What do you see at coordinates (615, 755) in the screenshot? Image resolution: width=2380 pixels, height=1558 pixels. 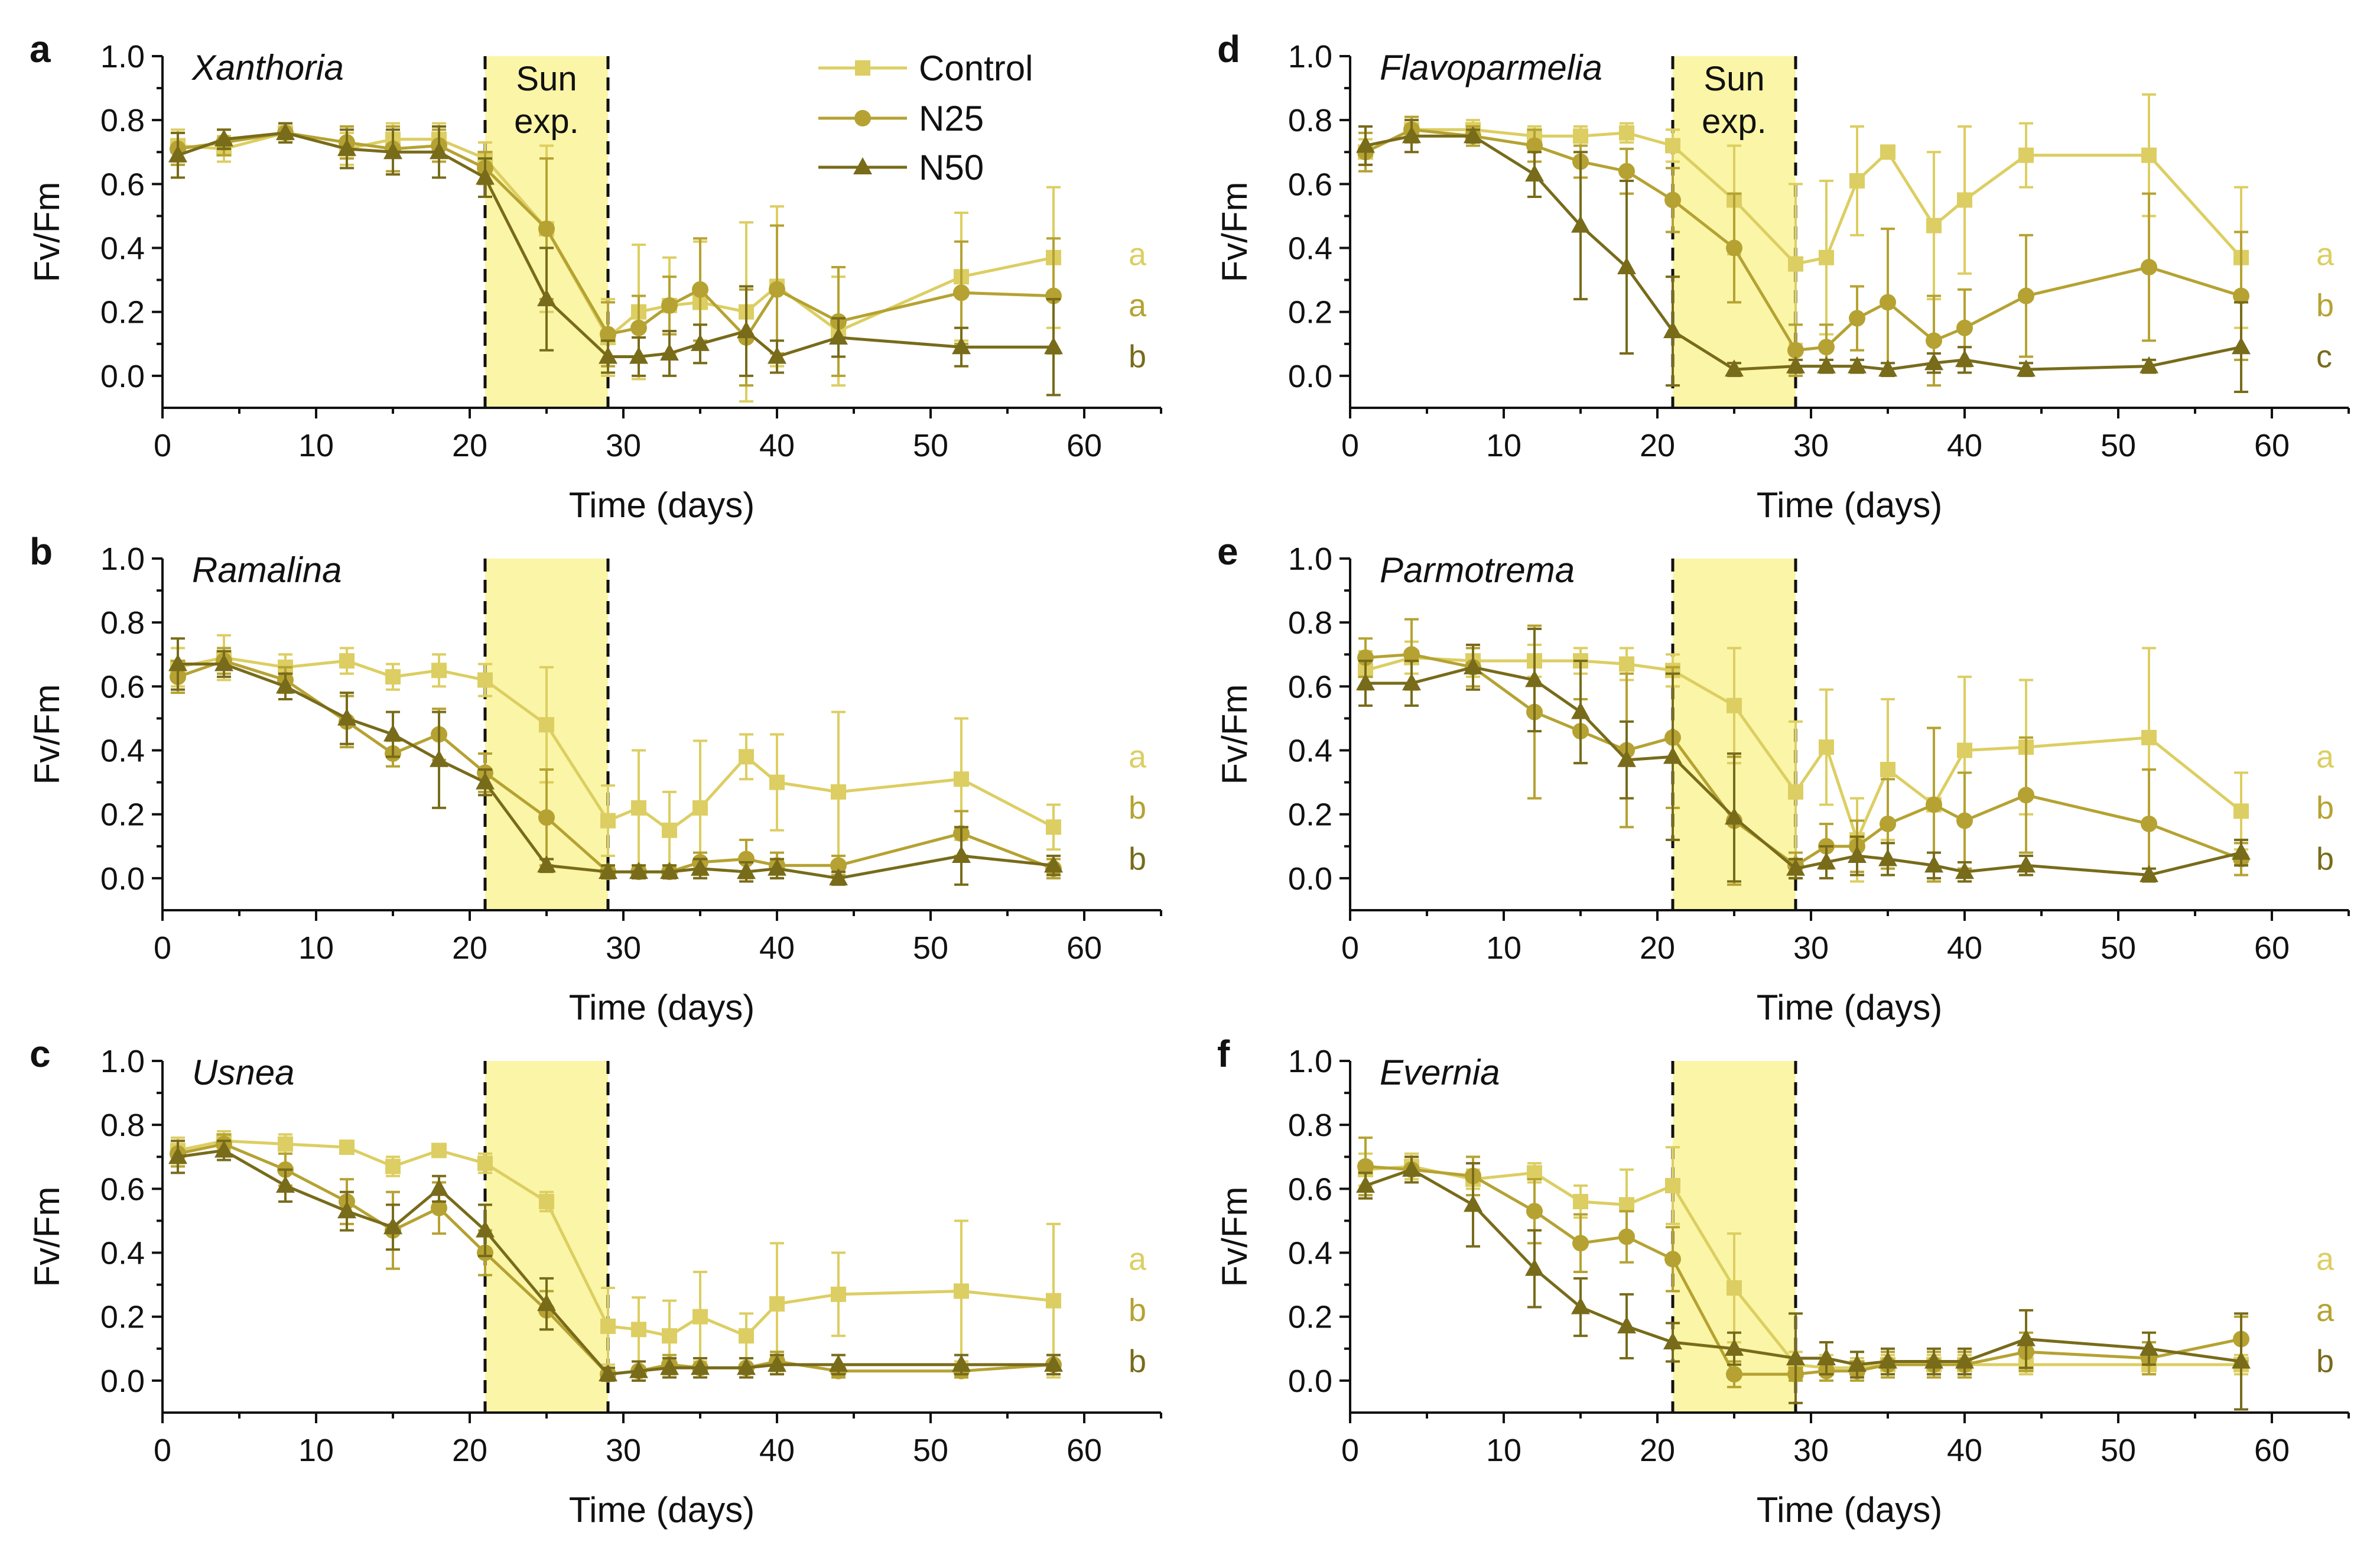 I see `series-control` at bounding box center [615, 755].